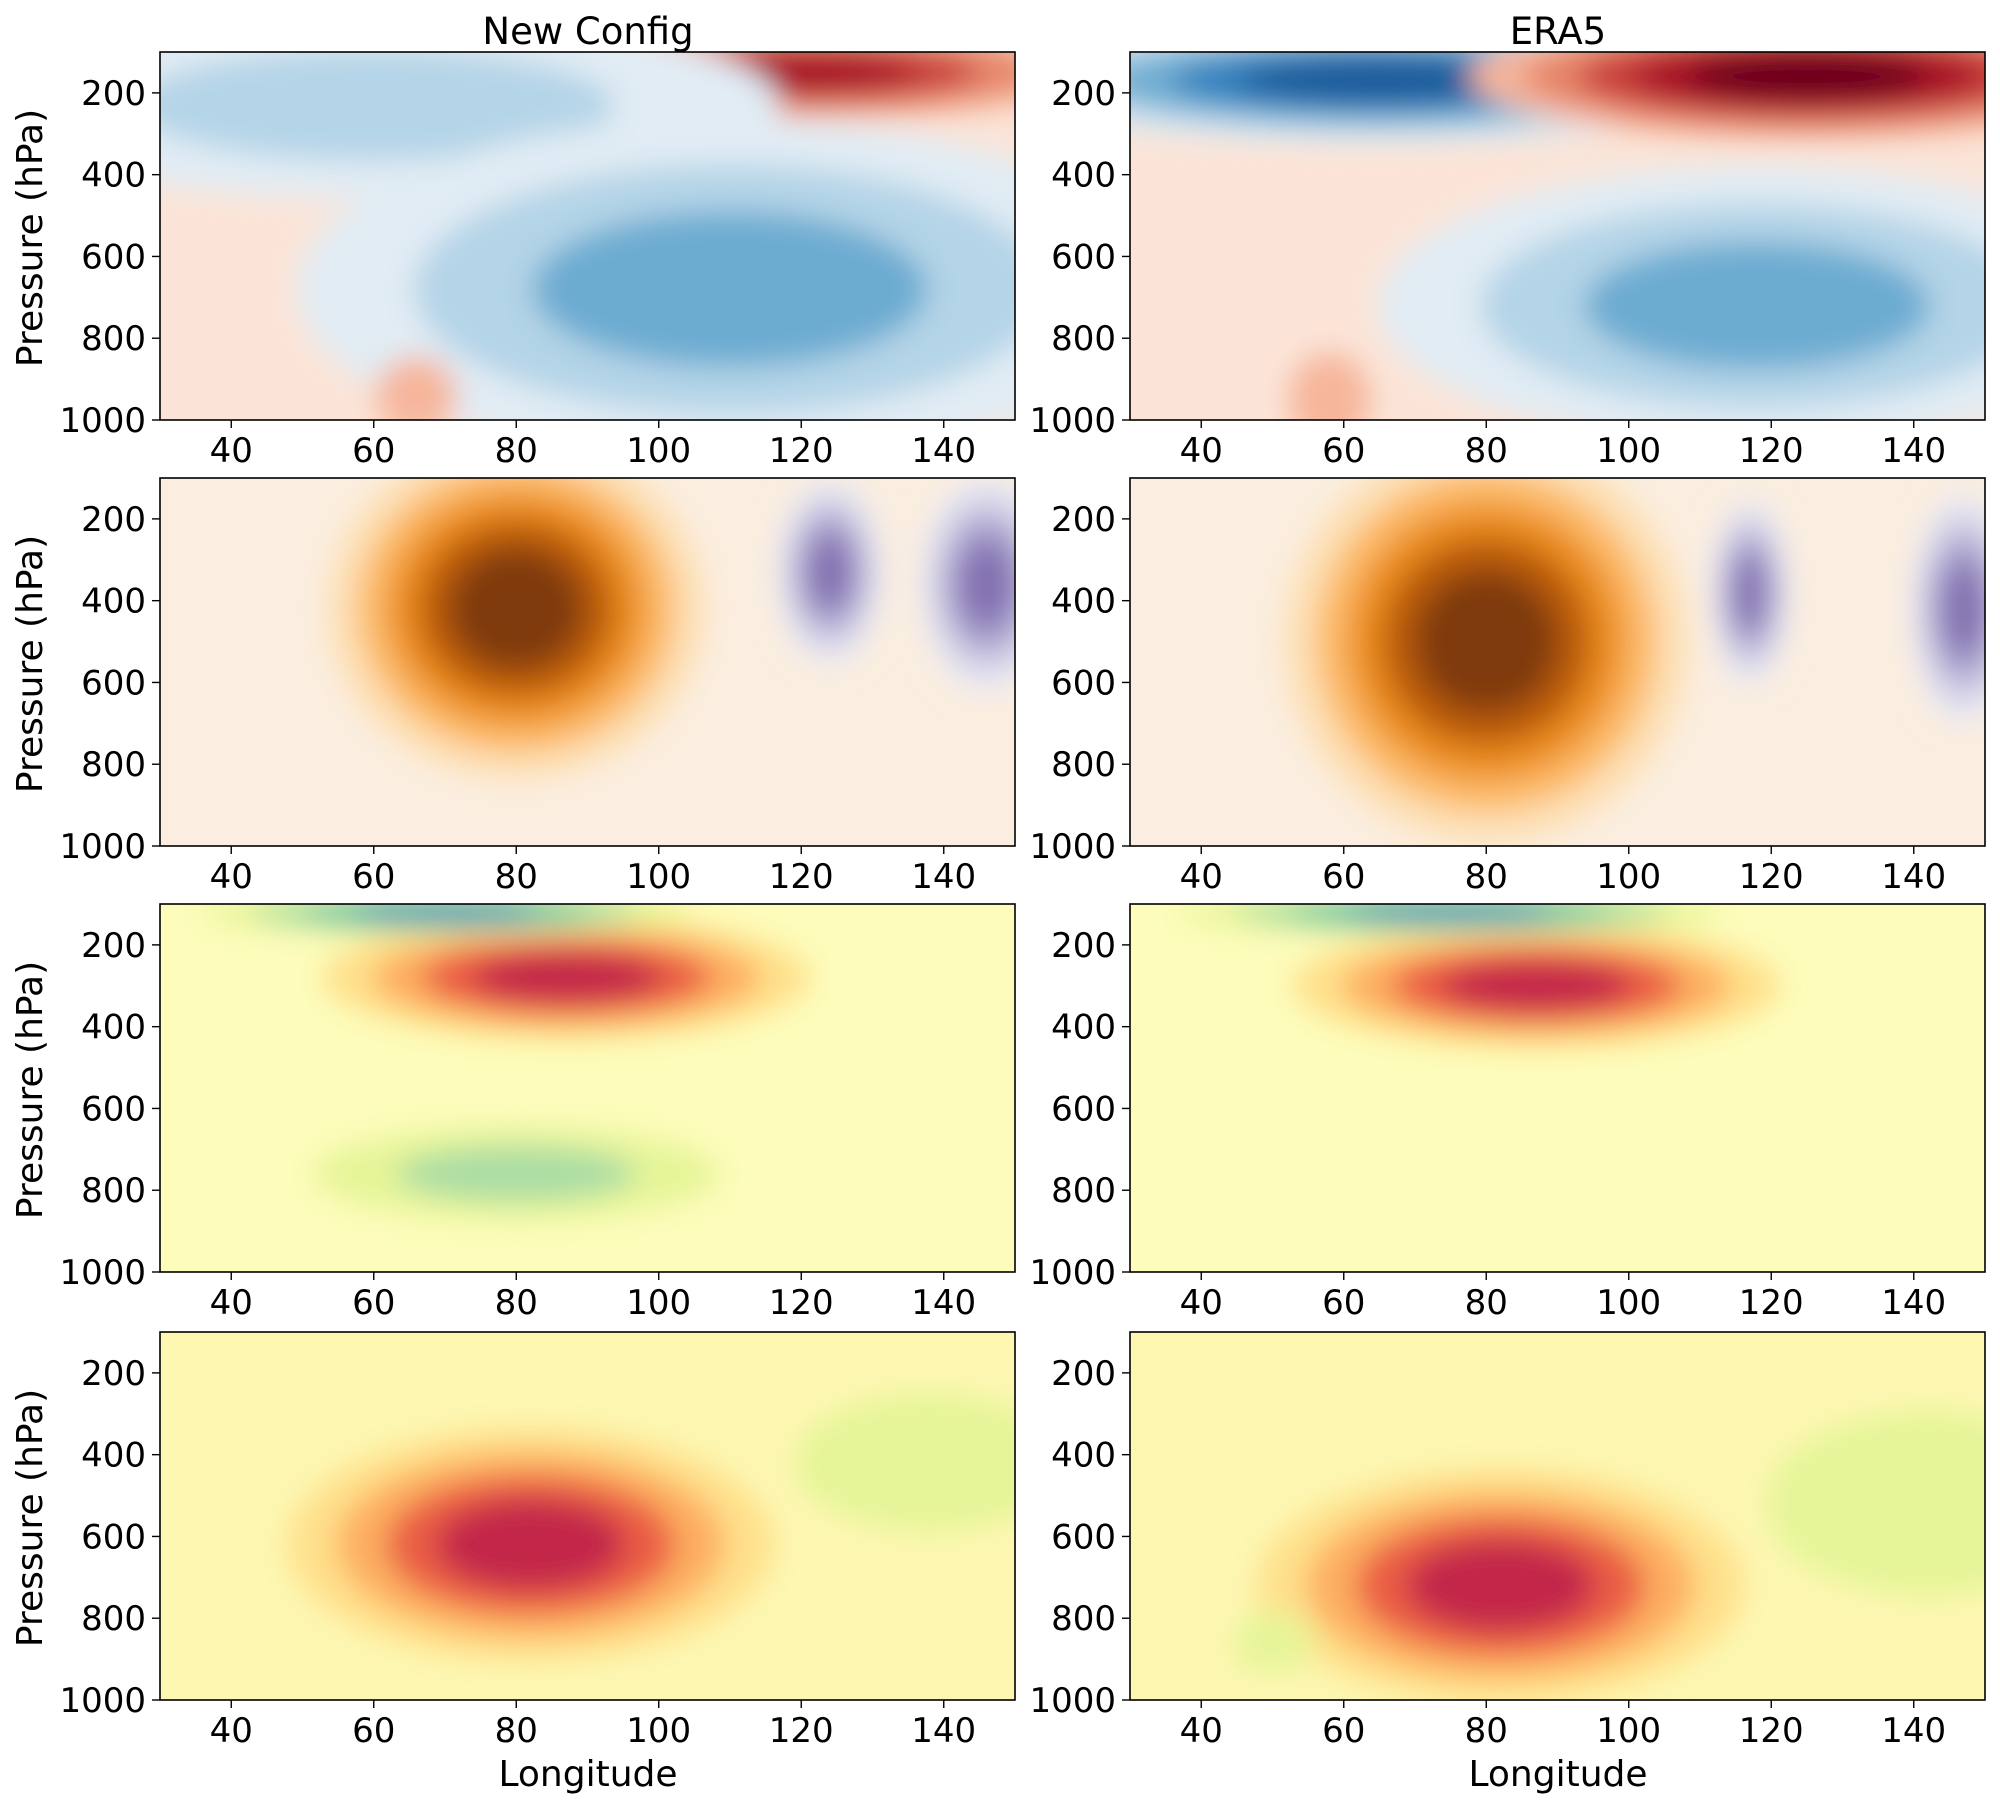 The height and width of the screenshot is (1800, 2000). I want to click on xlabel-col-1: Longitude, so click(1557, 1774).